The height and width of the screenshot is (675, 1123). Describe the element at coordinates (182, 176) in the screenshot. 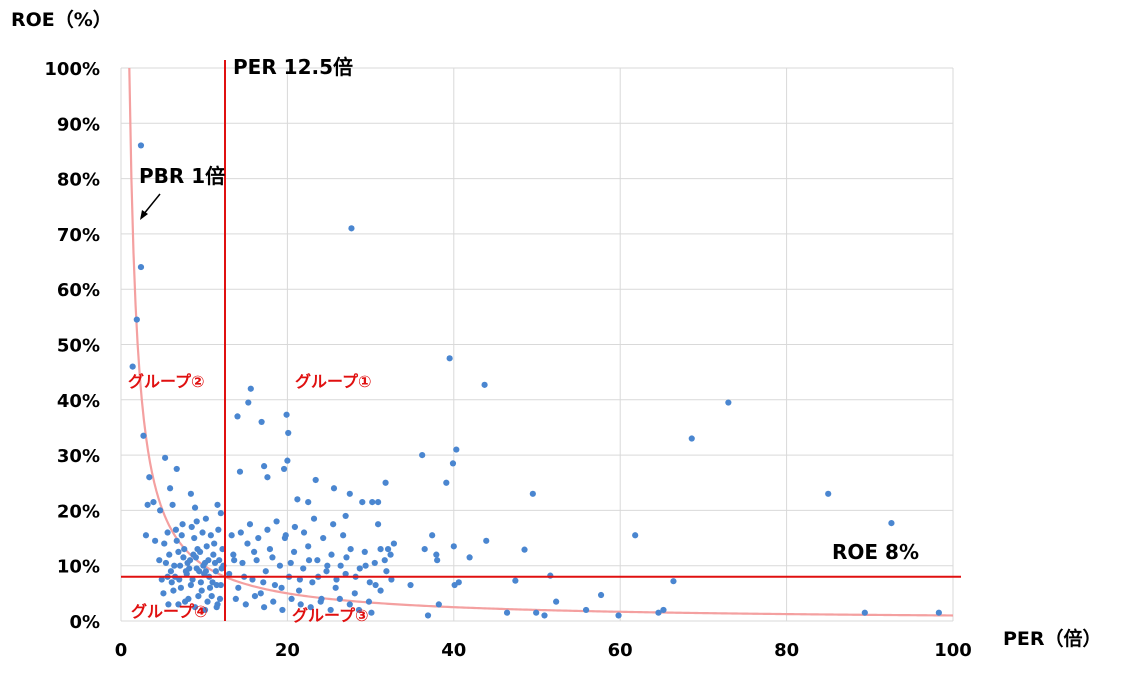

I see `pbr-curve-label: PBR 1倍` at that location.